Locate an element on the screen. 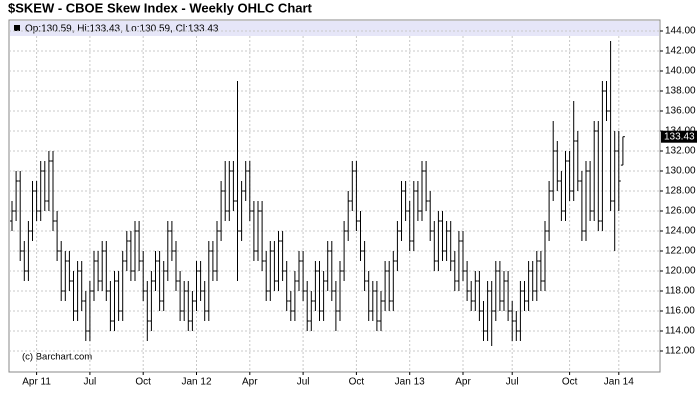 The width and height of the screenshot is (700, 411). x-tick-label: Apr 11 is located at coordinates (36, 382).